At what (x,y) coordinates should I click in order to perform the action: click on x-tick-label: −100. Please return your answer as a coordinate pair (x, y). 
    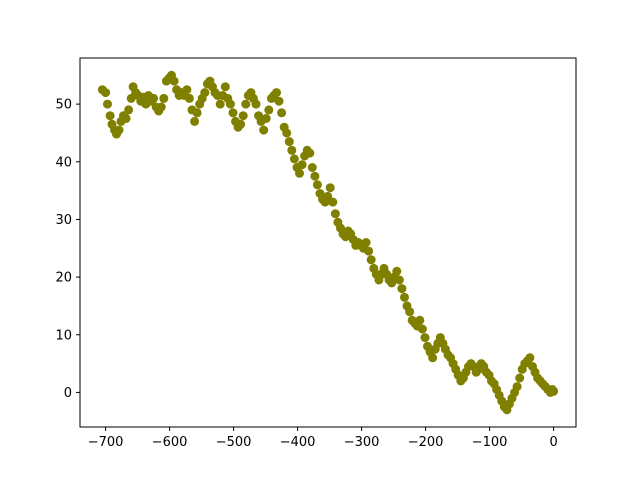
    Looking at the image, I should click on (490, 442).